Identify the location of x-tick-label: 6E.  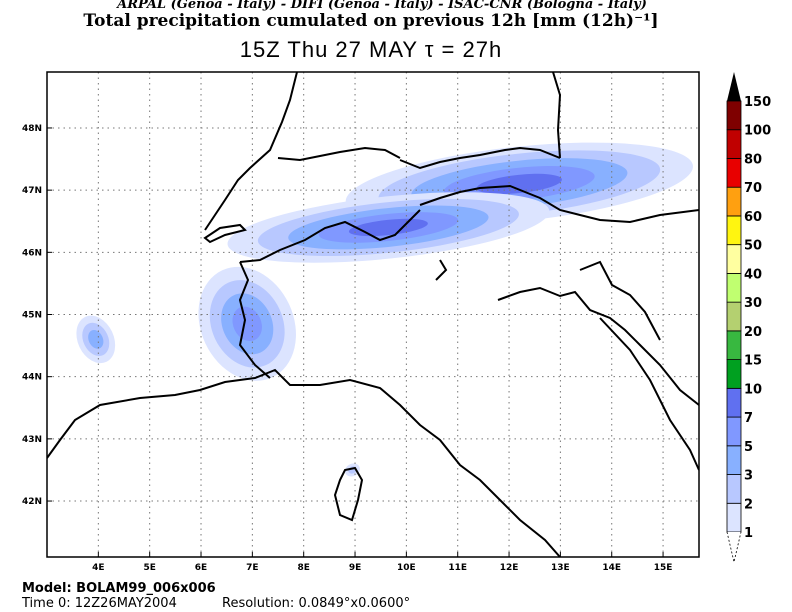
(201, 568).